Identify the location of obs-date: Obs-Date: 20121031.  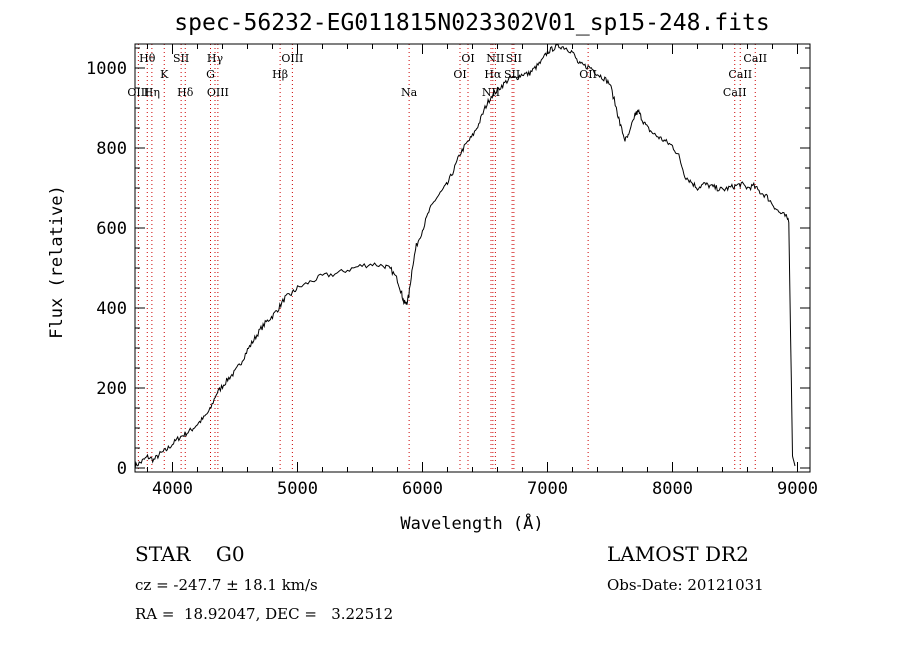
(685, 585).